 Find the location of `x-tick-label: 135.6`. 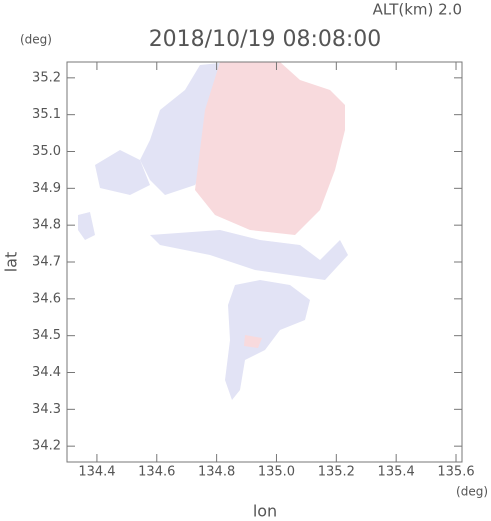

x-tick-label: 135.6 is located at coordinates (455, 472).